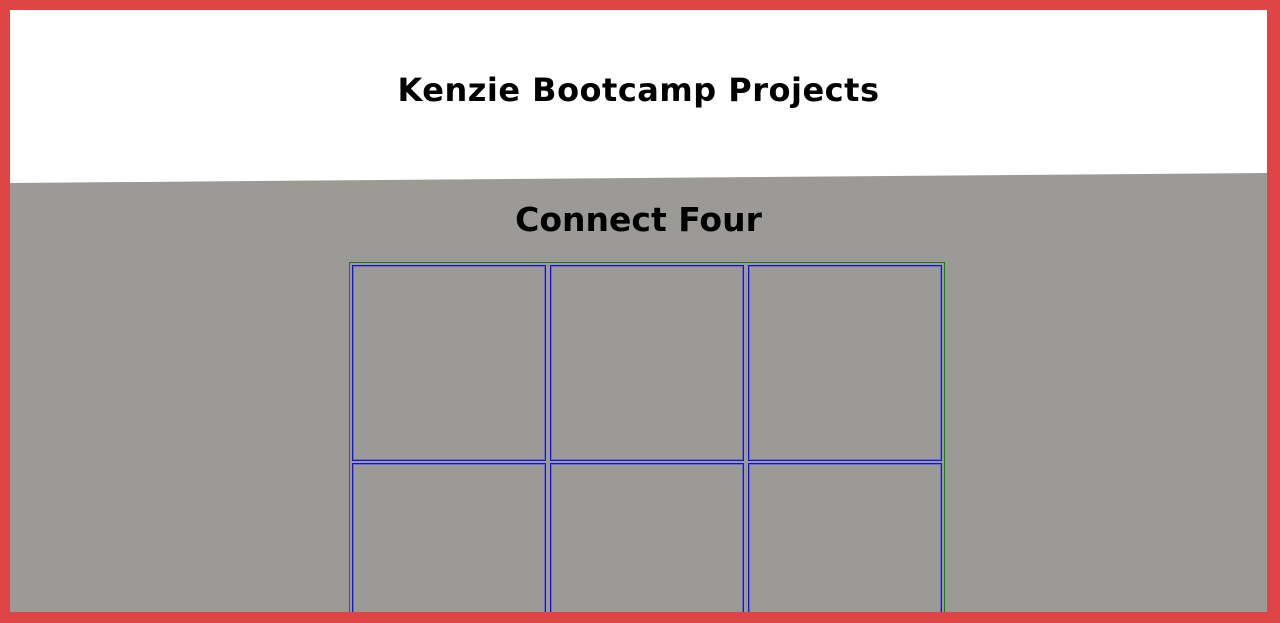  What do you see at coordinates (845, 537) in the screenshot?
I see `board-cell-r2-c3` at bounding box center [845, 537].